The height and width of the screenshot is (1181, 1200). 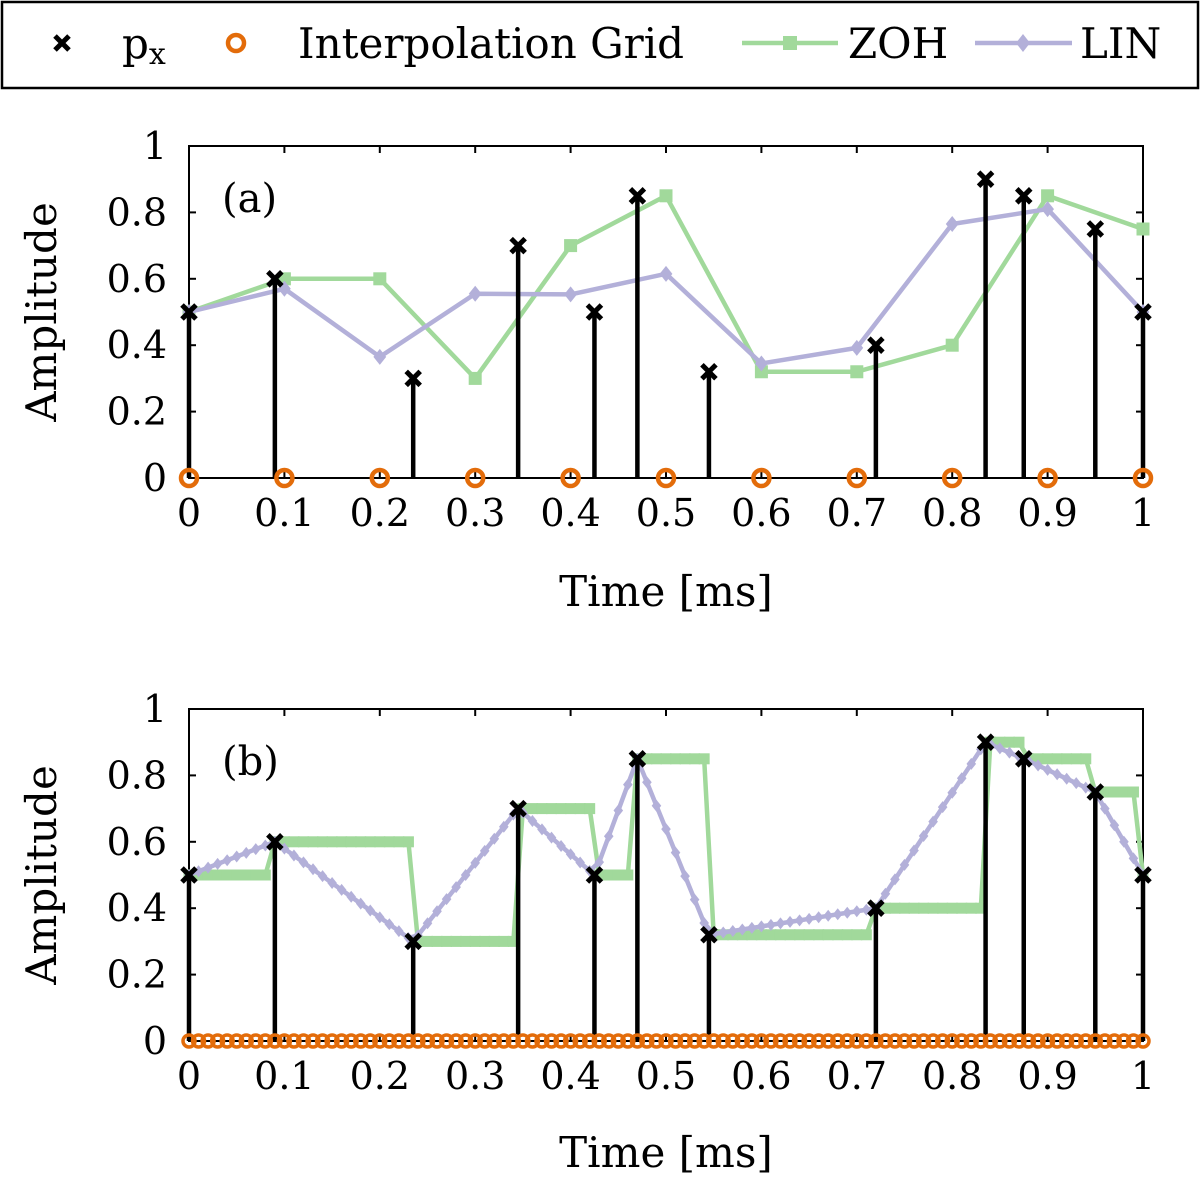 I want to click on y-tick-label: 0.8, so click(x=137, y=775).